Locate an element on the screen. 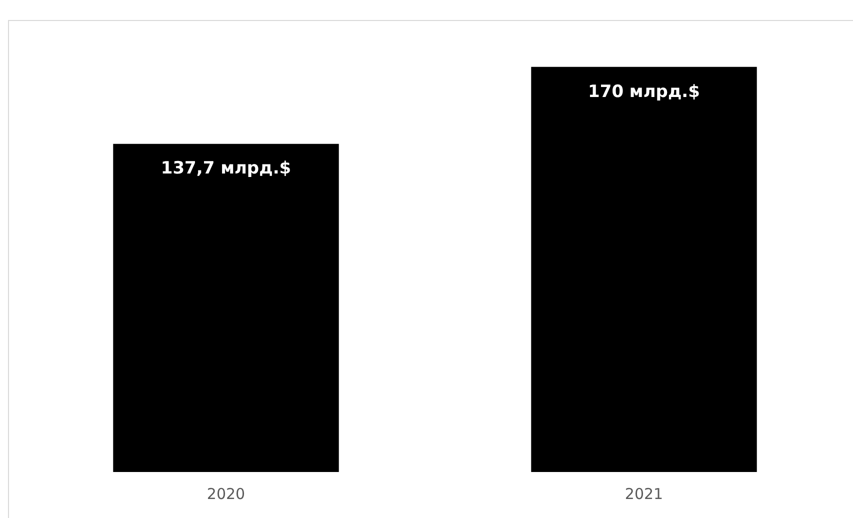 The image size is (853, 518). x-tick-label: 2021 is located at coordinates (644, 493).